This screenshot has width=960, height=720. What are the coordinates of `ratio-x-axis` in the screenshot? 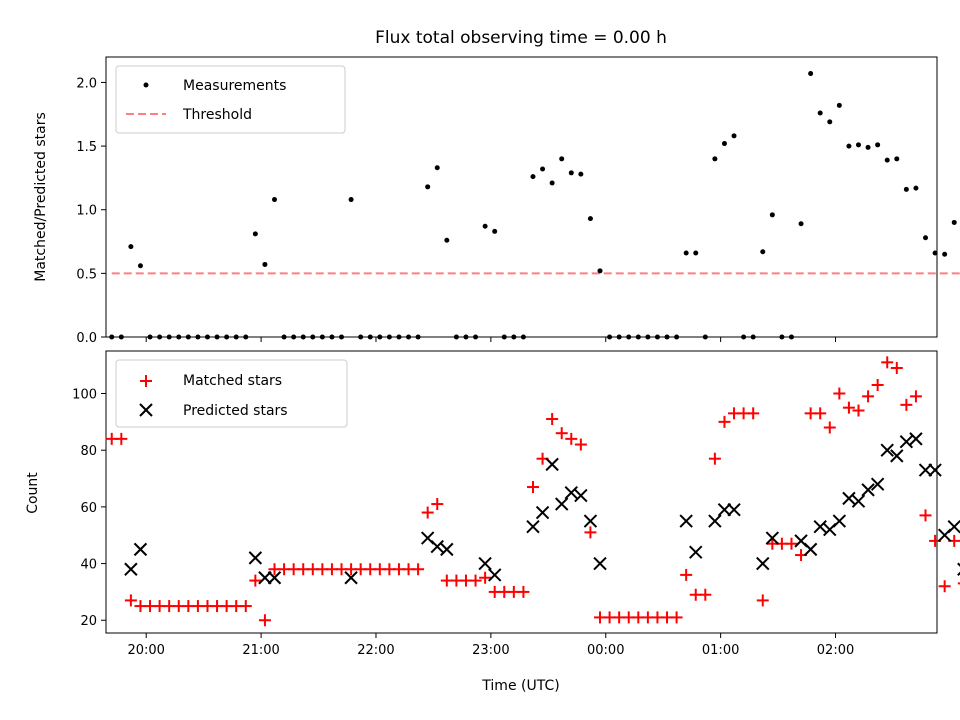 It's located at (491, 339).